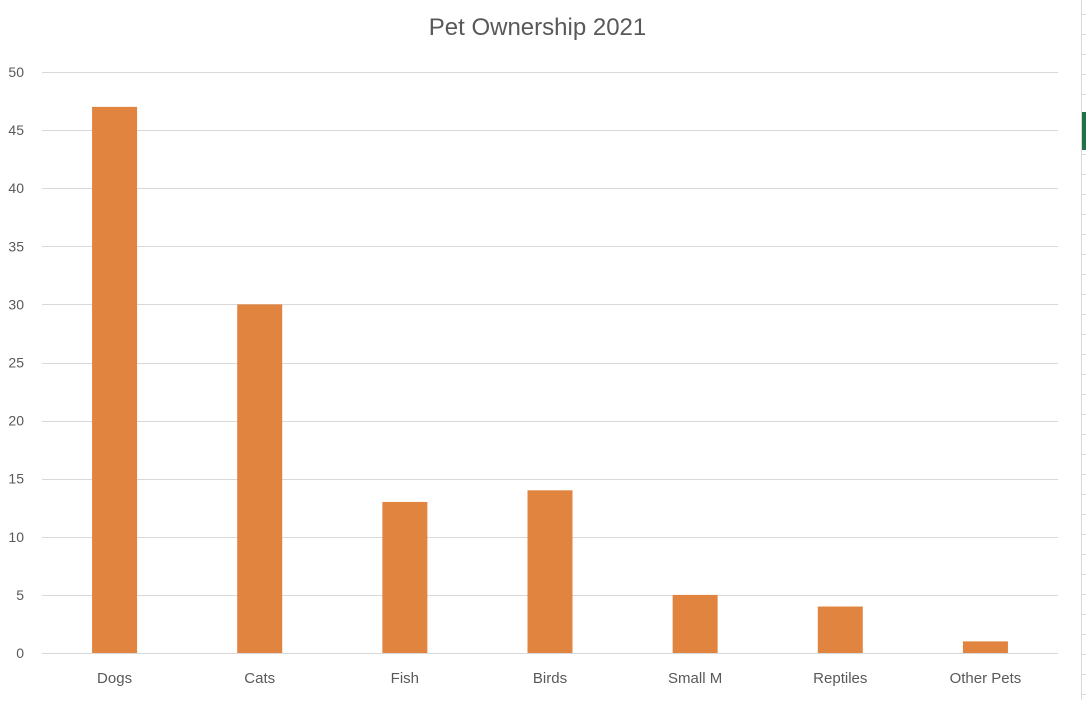 The image size is (1086, 705). What do you see at coordinates (16, 130) in the screenshot?
I see `y-tick-label: 45` at bounding box center [16, 130].